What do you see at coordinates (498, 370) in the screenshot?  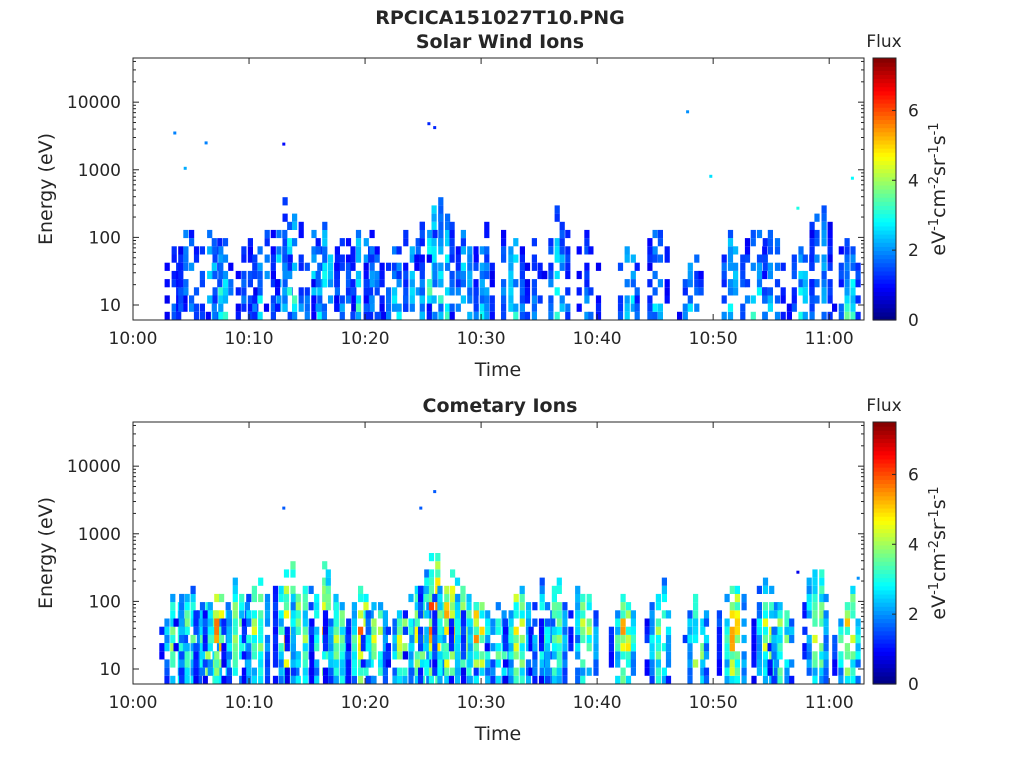 I see `x-axis-label: Time` at bounding box center [498, 370].